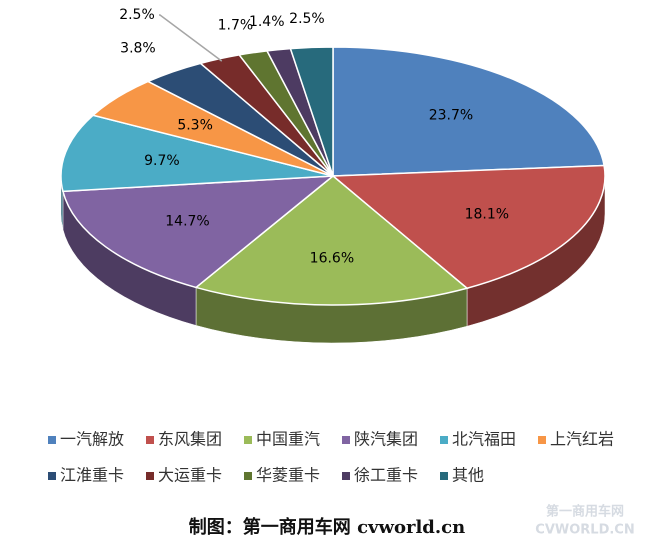 The width and height of the screenshot is (654, 549). Describe the element at coordinates (386, 475) in the screenshot. I see `legend-label: 徐工重卡` at that location.